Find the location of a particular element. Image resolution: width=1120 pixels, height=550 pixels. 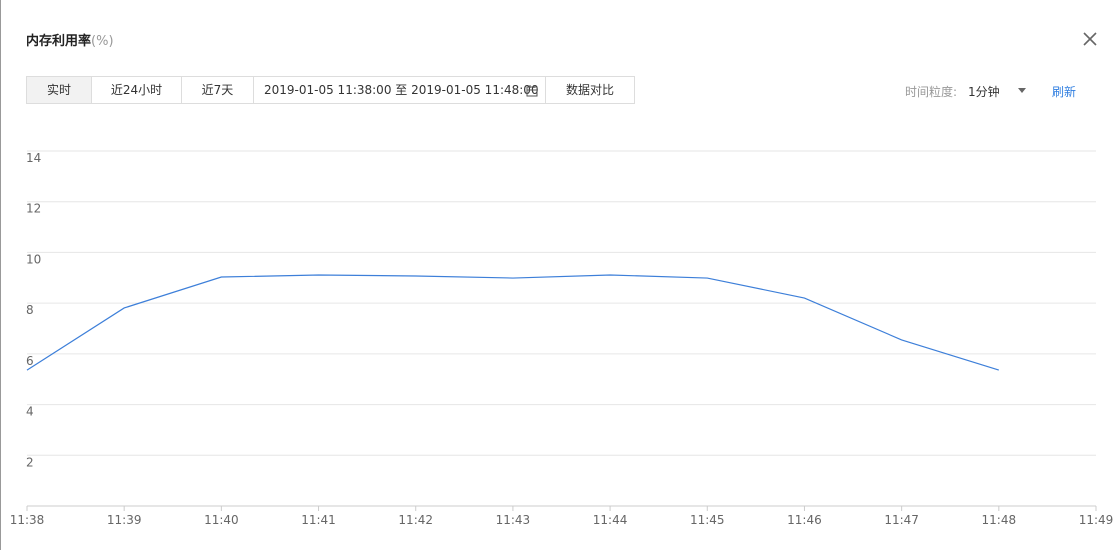

x-tick-label: 11:49 is located at coordinates (1096, 520).